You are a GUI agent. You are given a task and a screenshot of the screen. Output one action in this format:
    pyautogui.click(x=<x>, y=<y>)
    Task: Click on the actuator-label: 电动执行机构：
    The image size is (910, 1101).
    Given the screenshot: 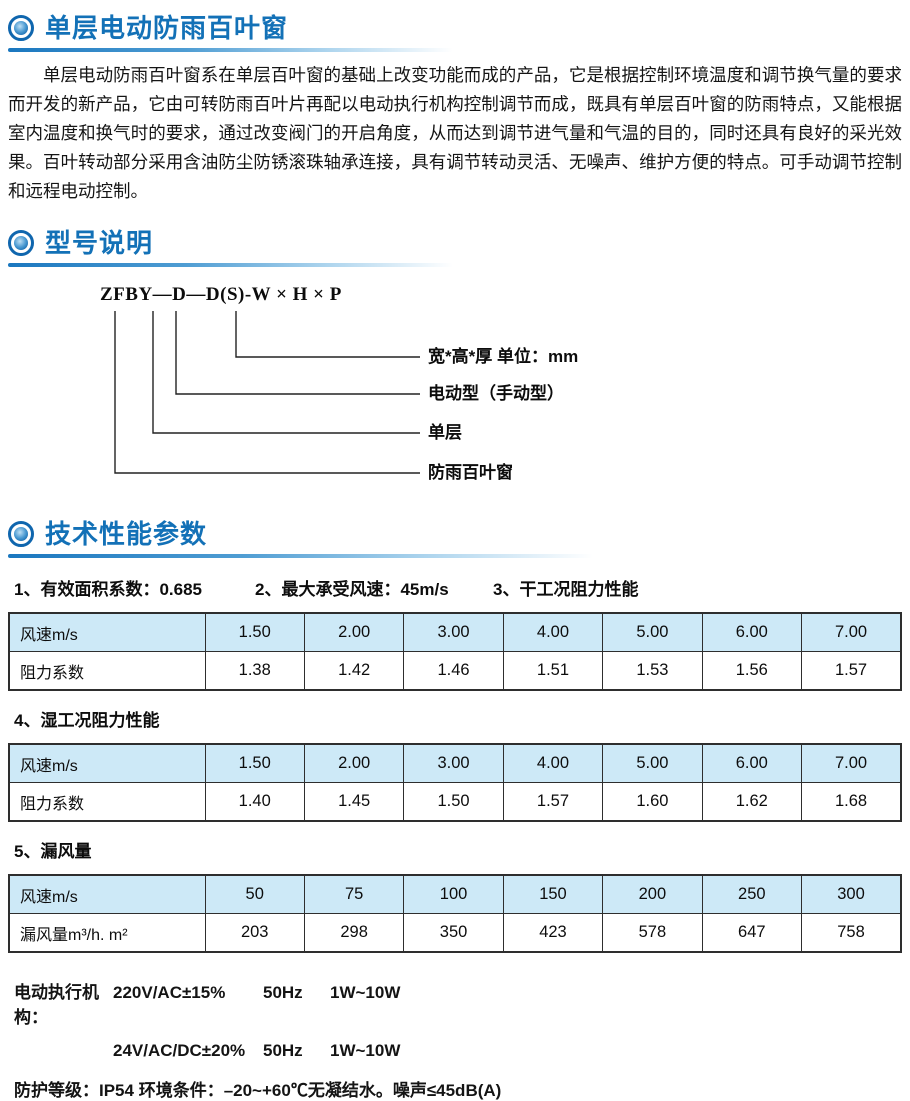 What is the action you would take?
    pyautogui.click(x=56, y=1005)
    